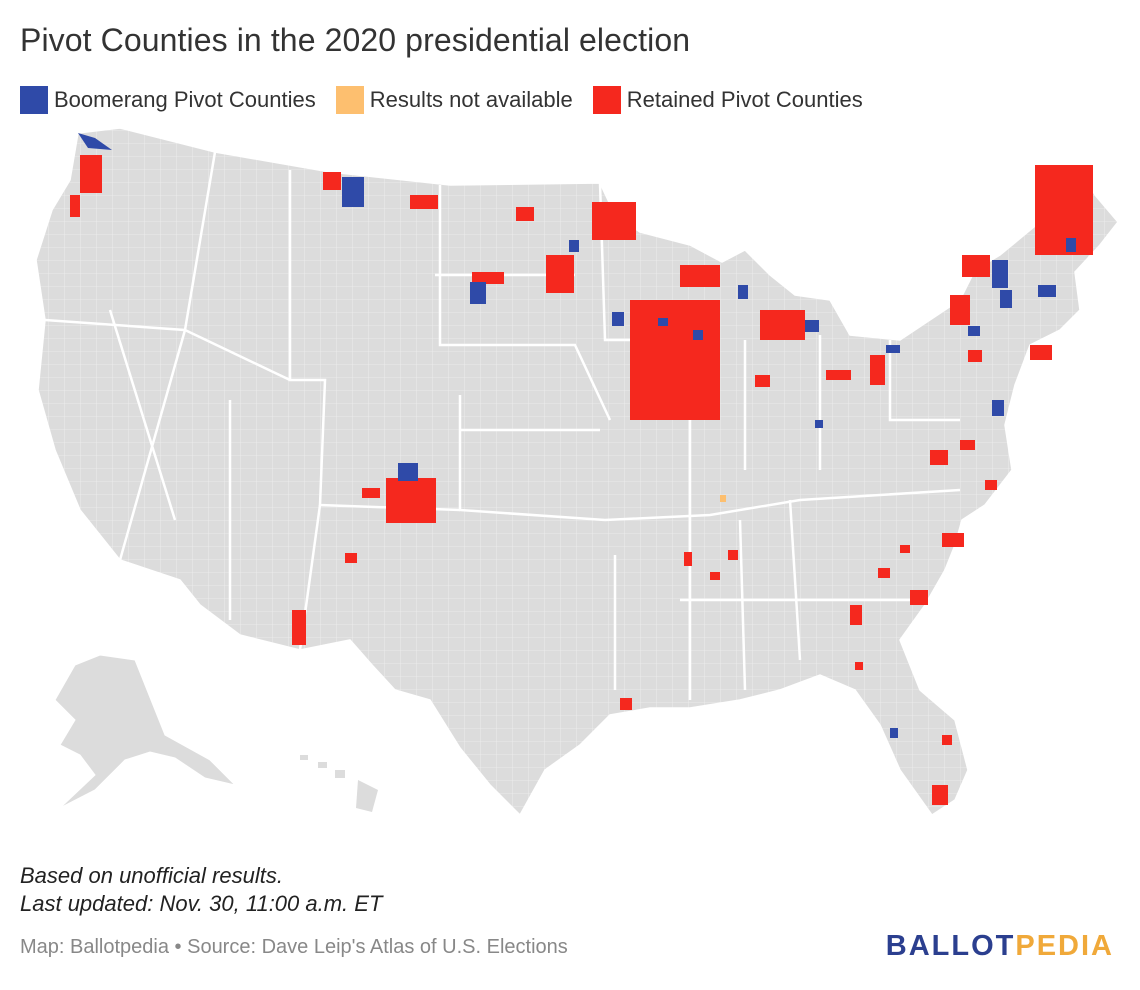 The height and width of the screenshot is (990, 1140). Describe the element at coordinates (950, 946) in the screenshot. I see `logo-part1: BALLOT` at that location.